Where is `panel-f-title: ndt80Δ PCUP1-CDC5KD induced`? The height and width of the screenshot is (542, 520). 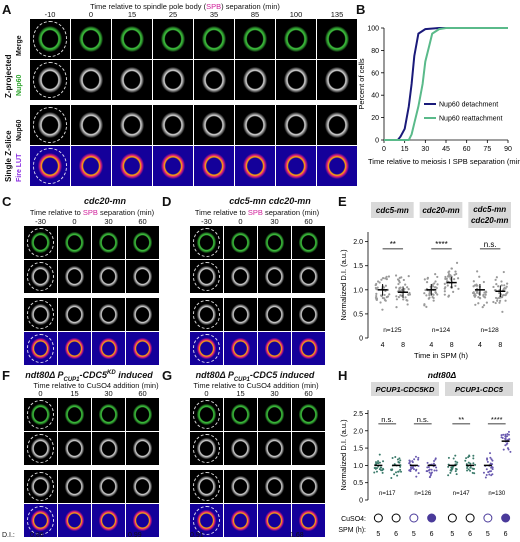 panel-f-title: ndt80Δ PCUP1-CDC5KD induced is located at coordinates (89, 376).